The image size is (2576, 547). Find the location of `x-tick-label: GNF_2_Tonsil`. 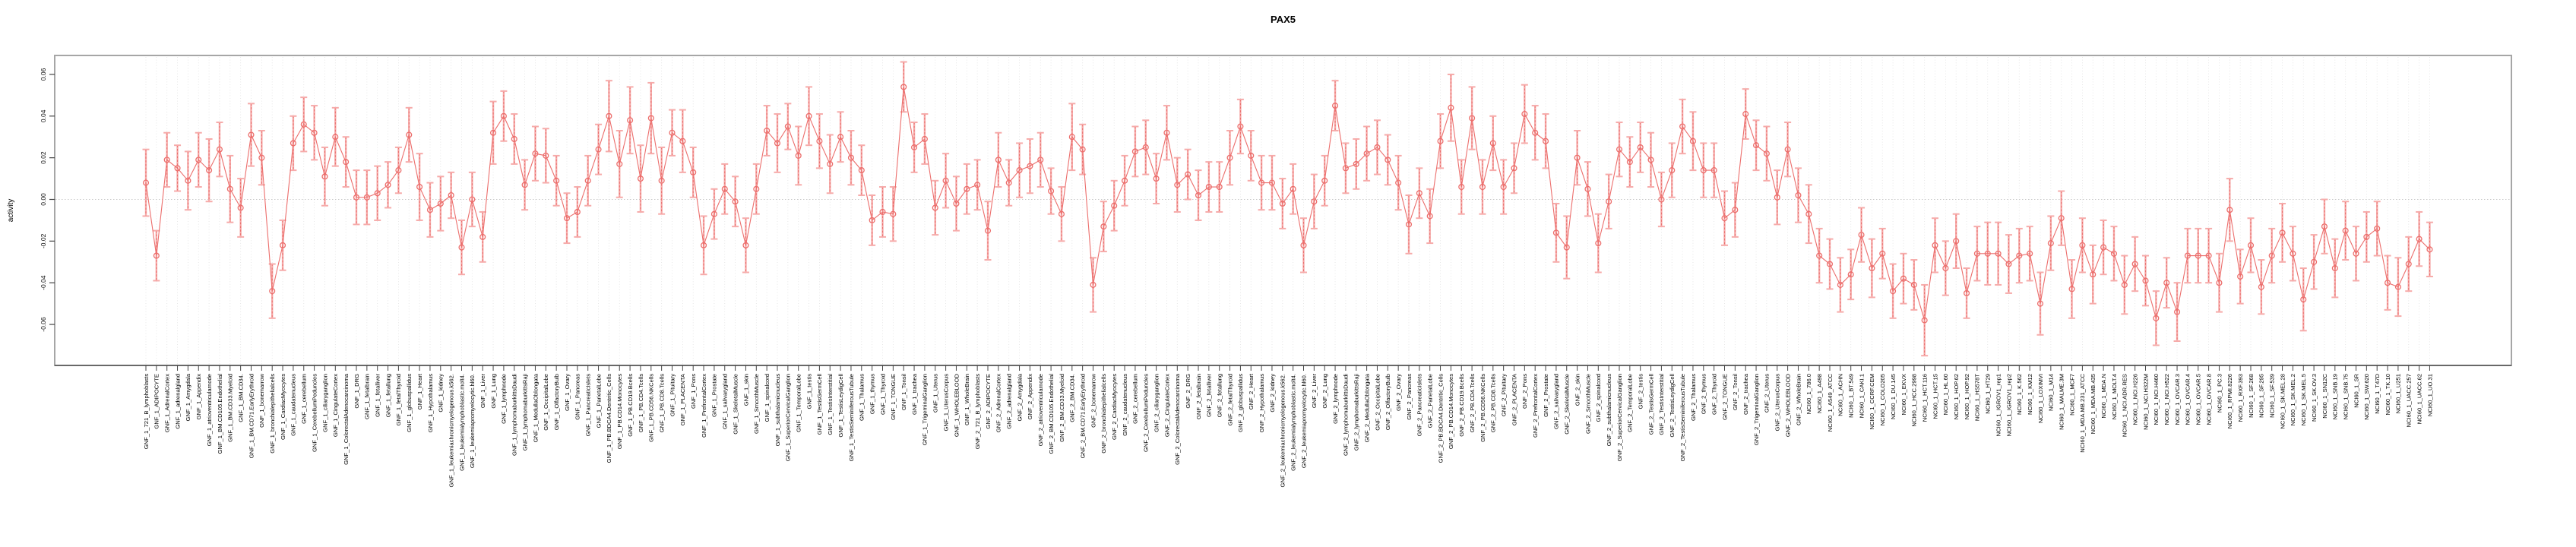

x-tick-label: GNF_2_Tonsil is located at coordinates (1735, 392).